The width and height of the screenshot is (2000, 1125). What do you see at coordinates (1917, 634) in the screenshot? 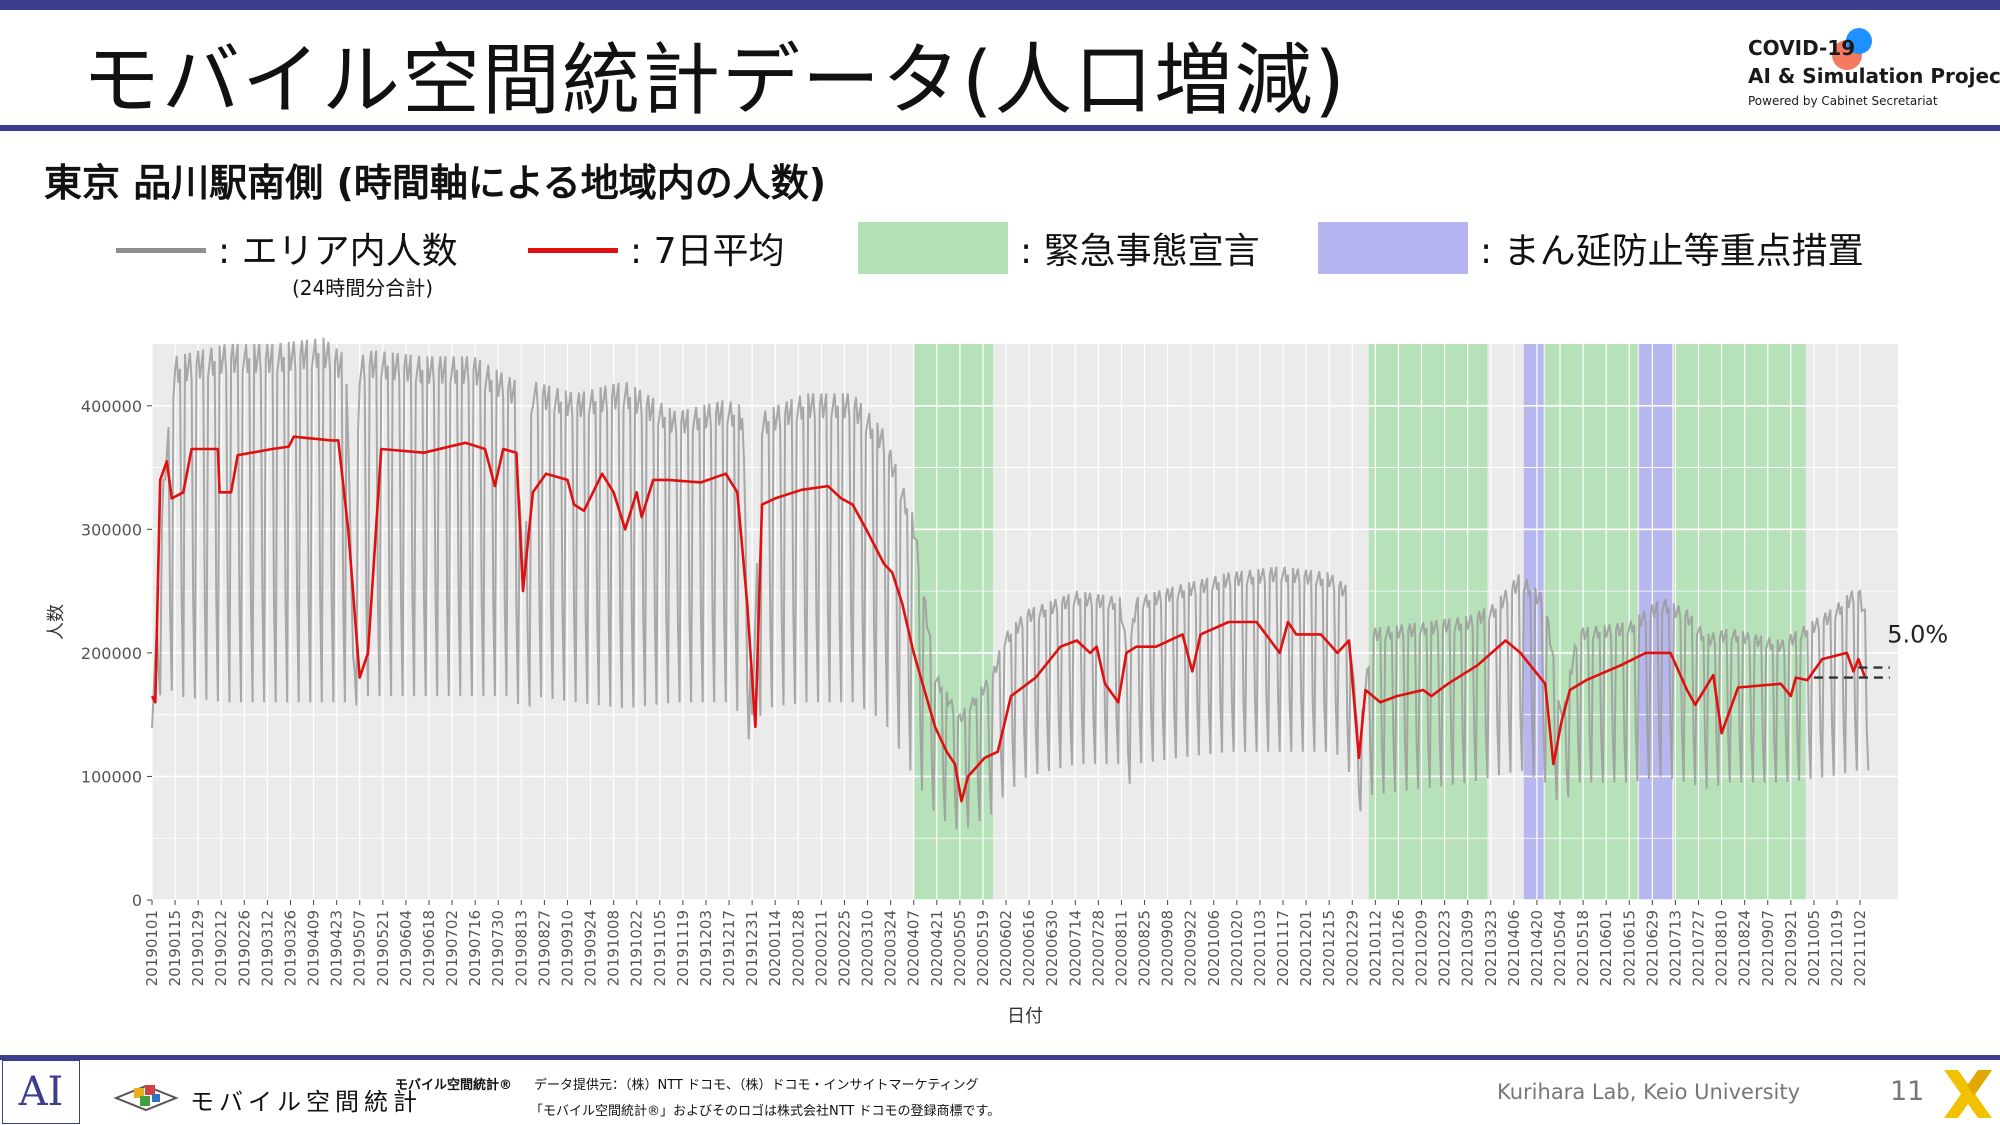
I see `growth-annotation: 5.0%` at bounding box center [1917, 634].